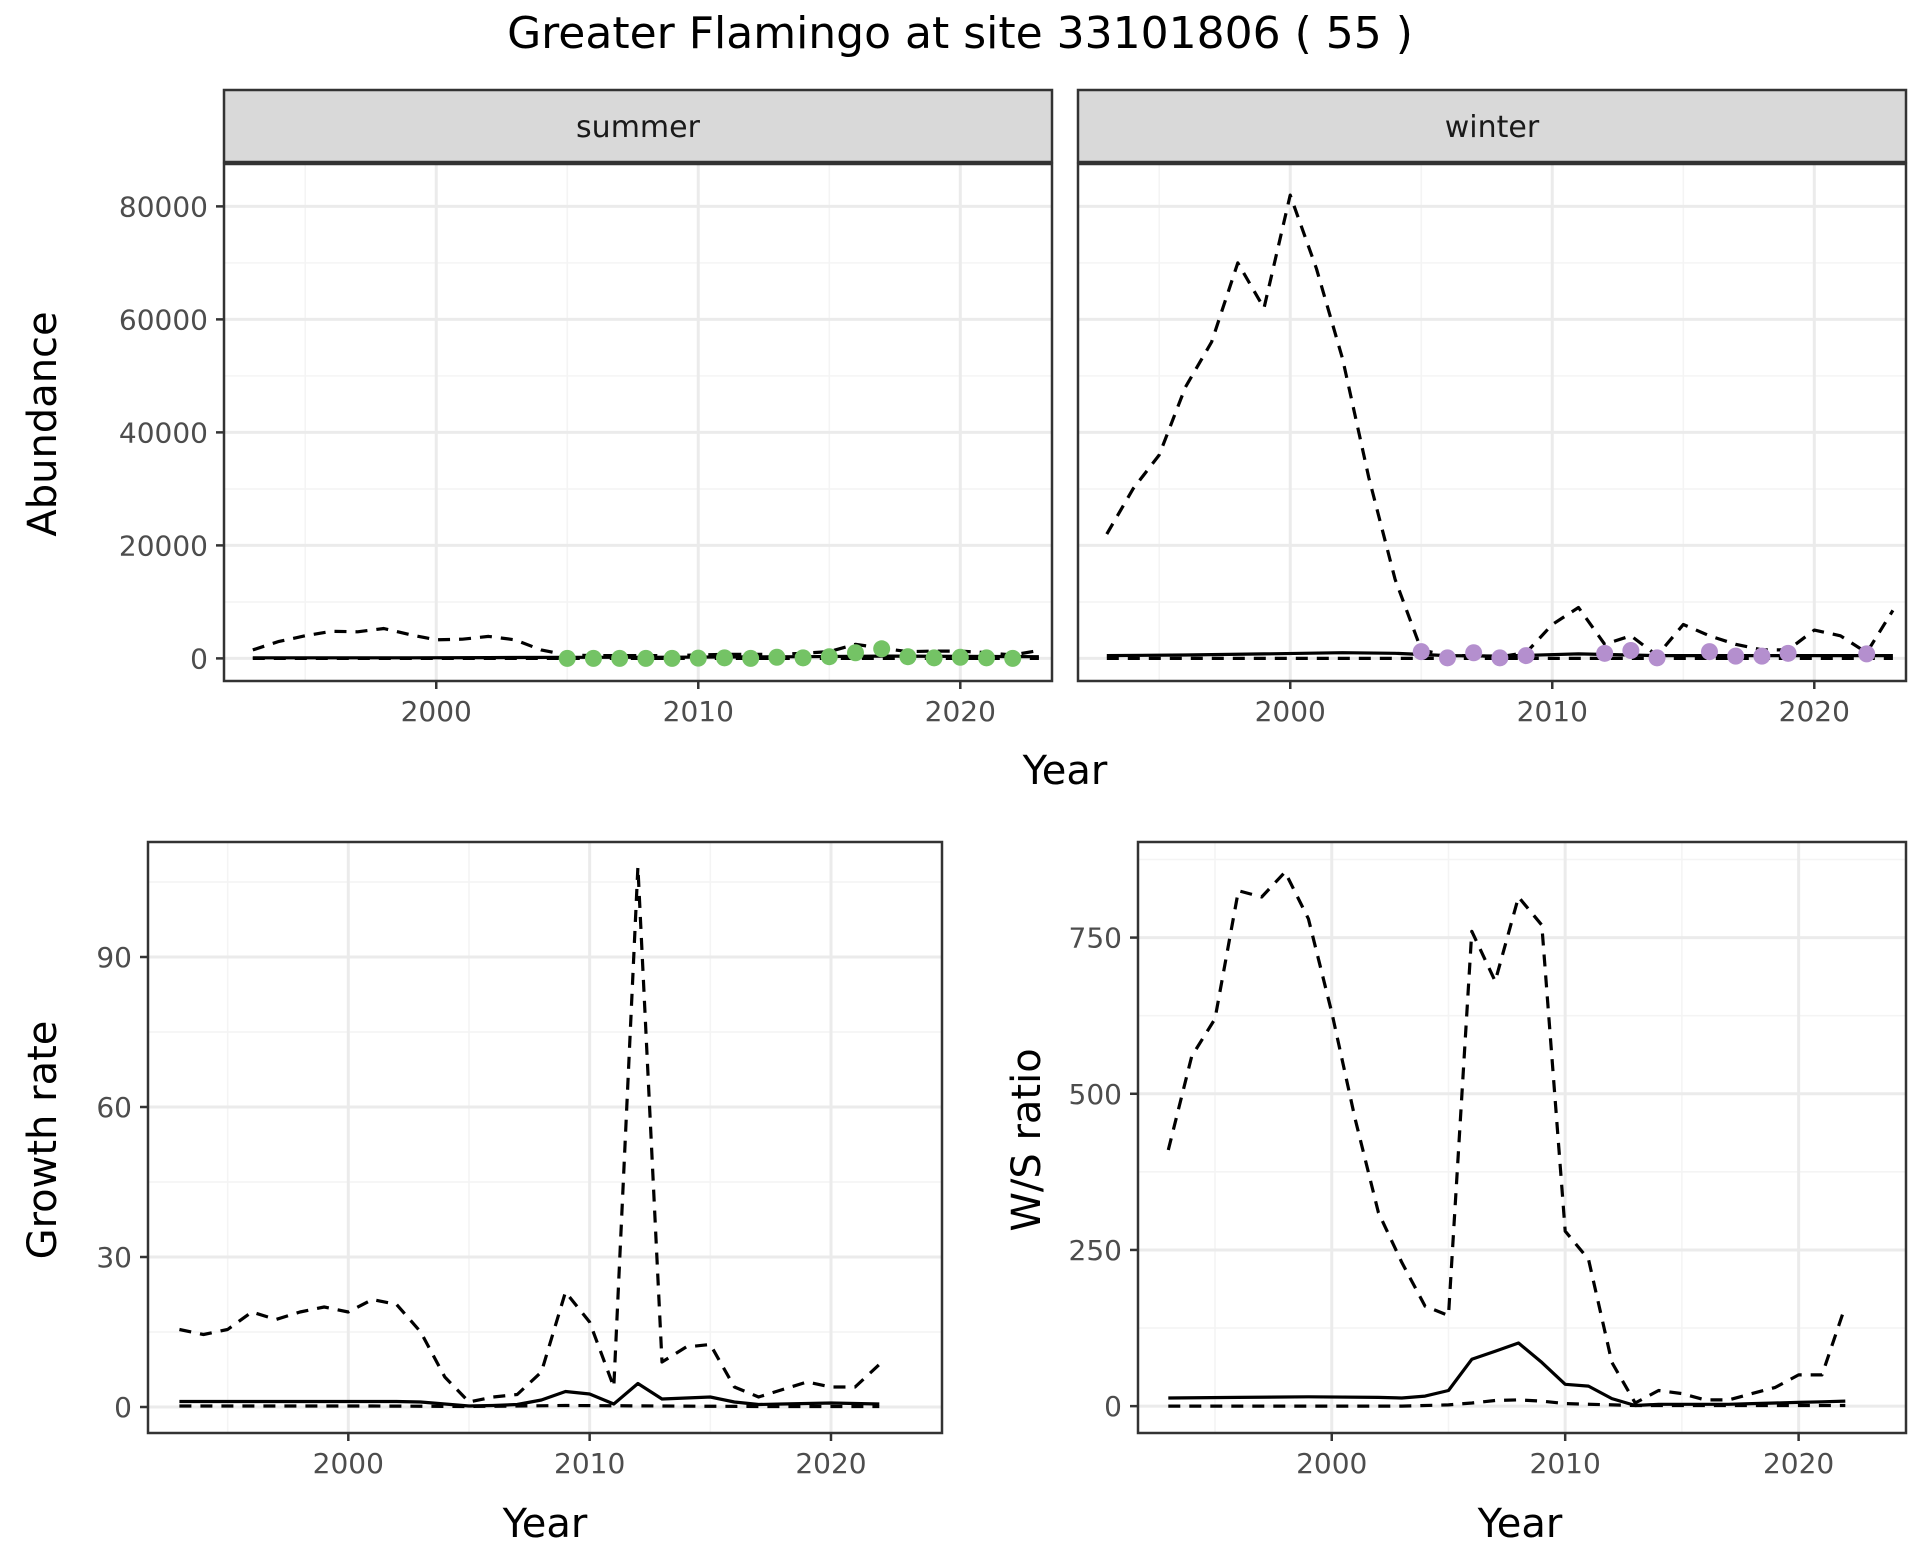  I want to click on growth-x-tick-label: 2020, so click(830, 1463).